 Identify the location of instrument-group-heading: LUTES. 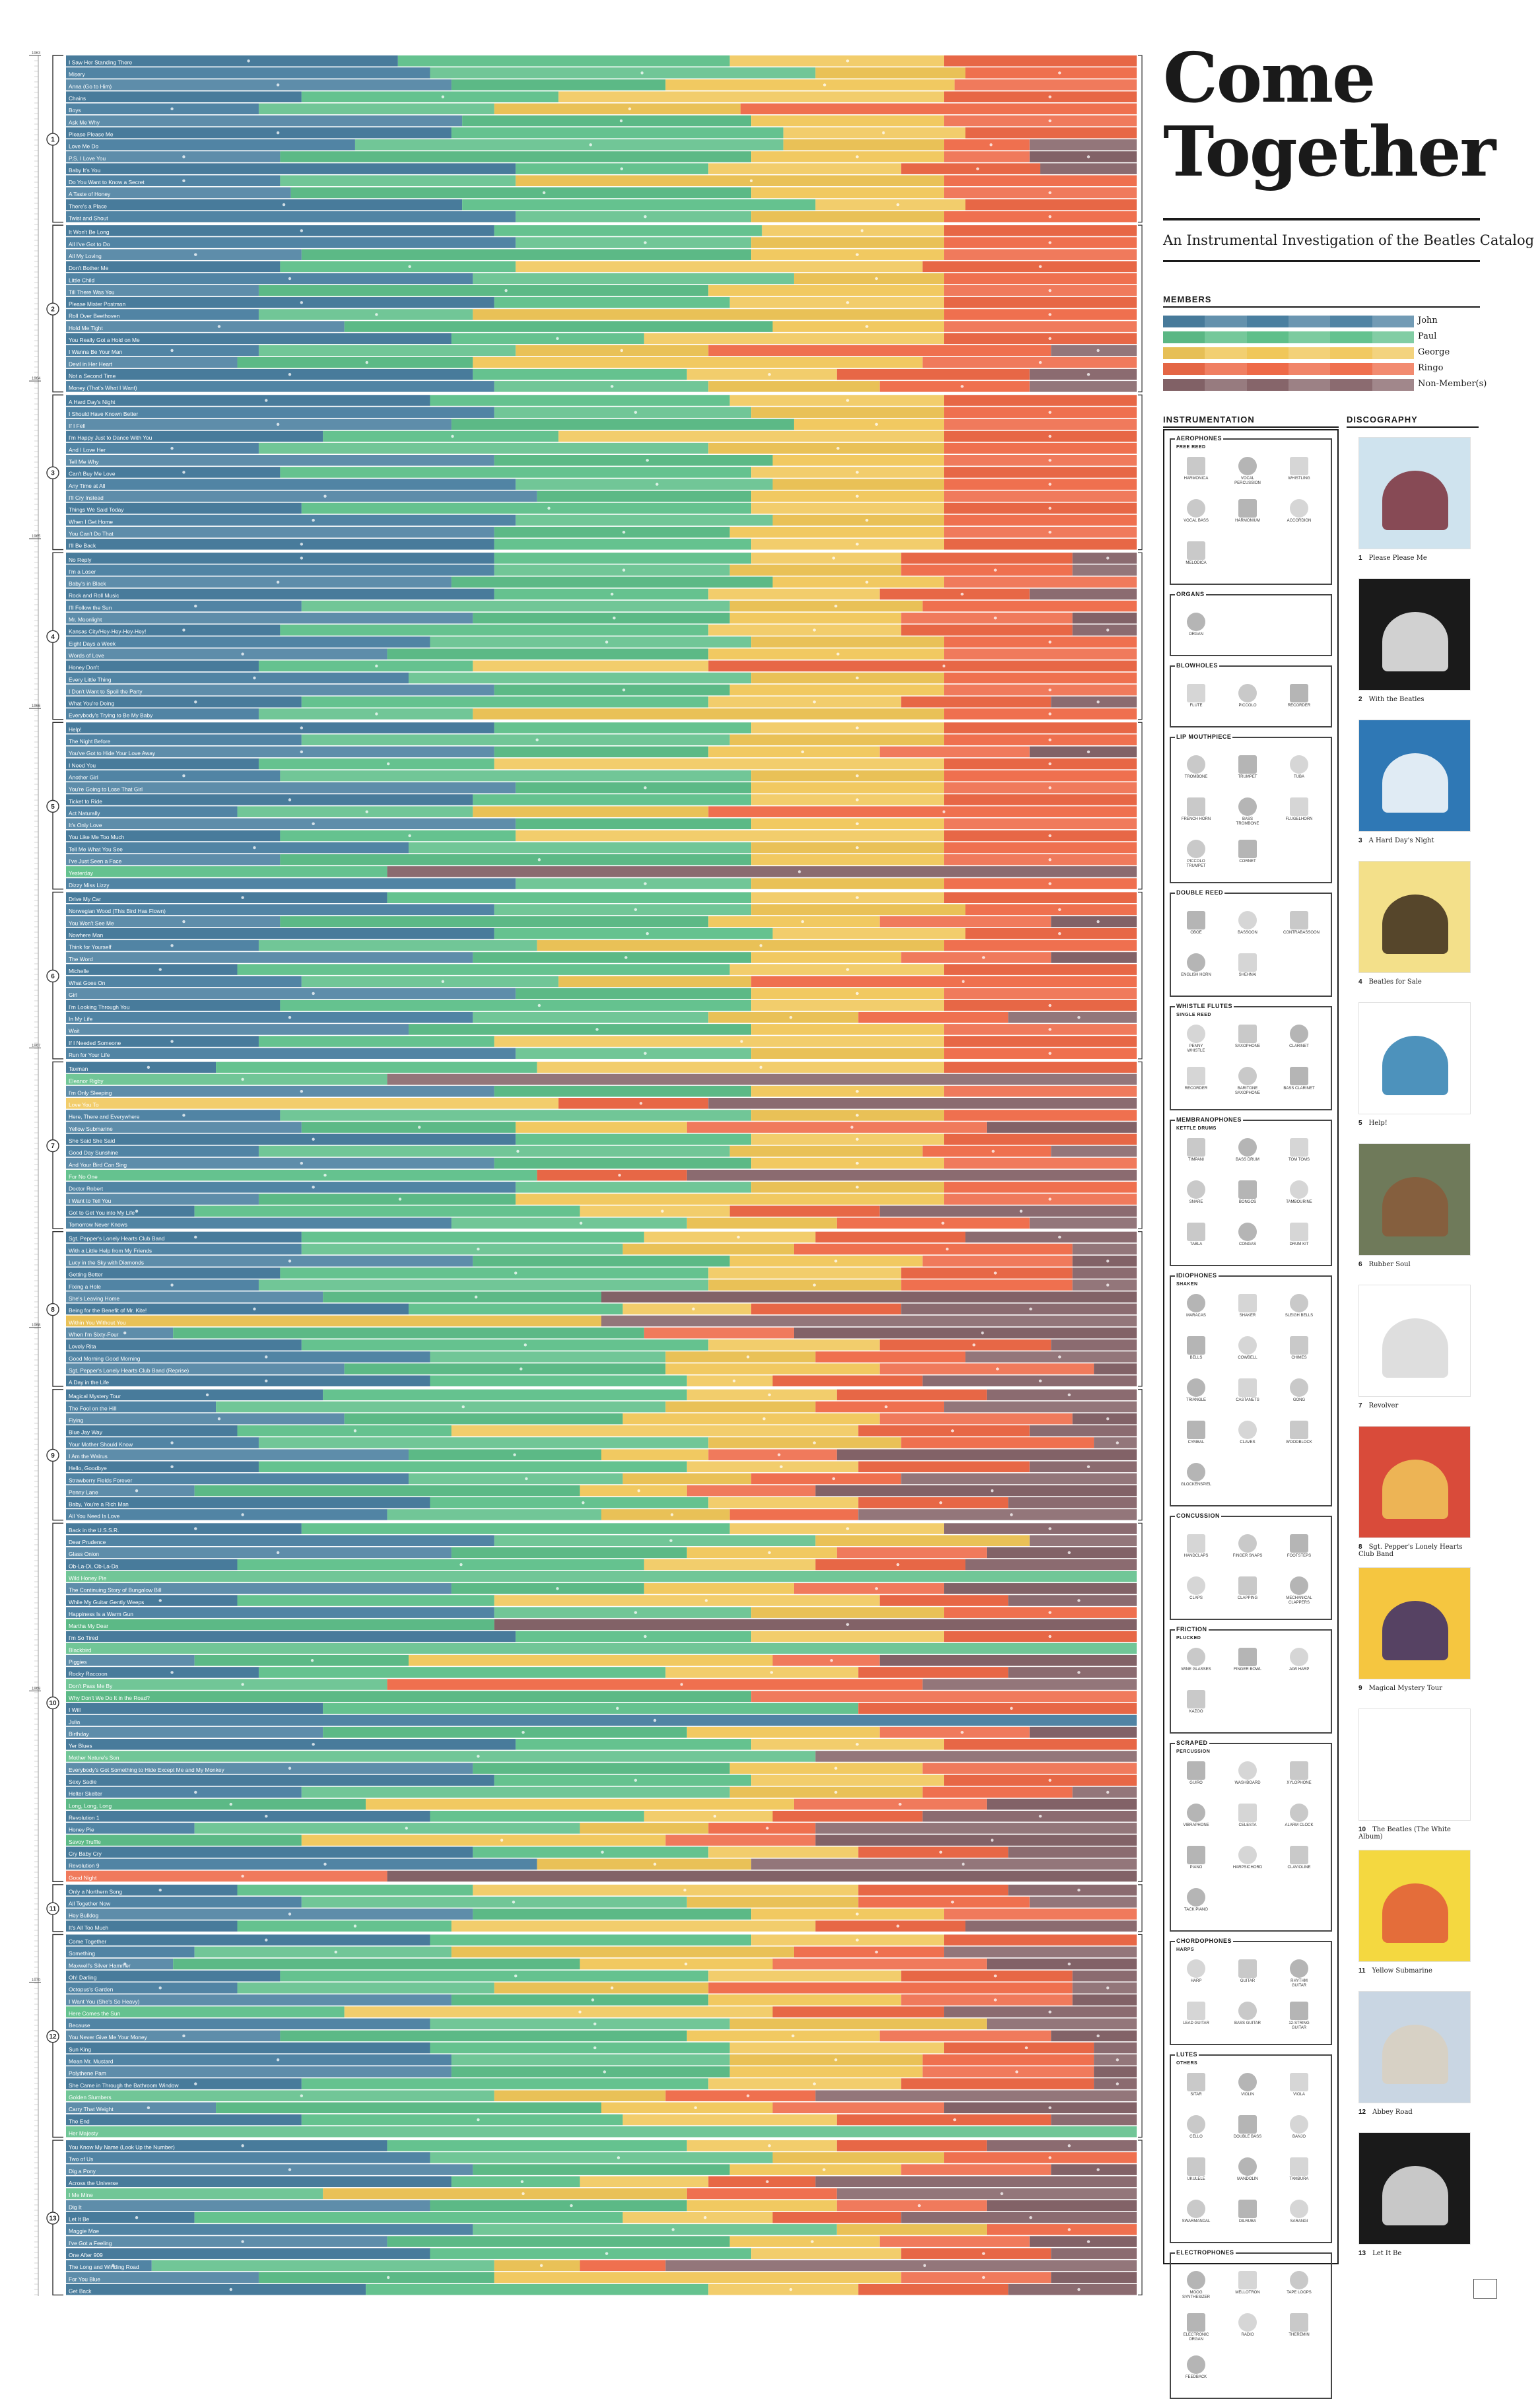
(1187, 2054).